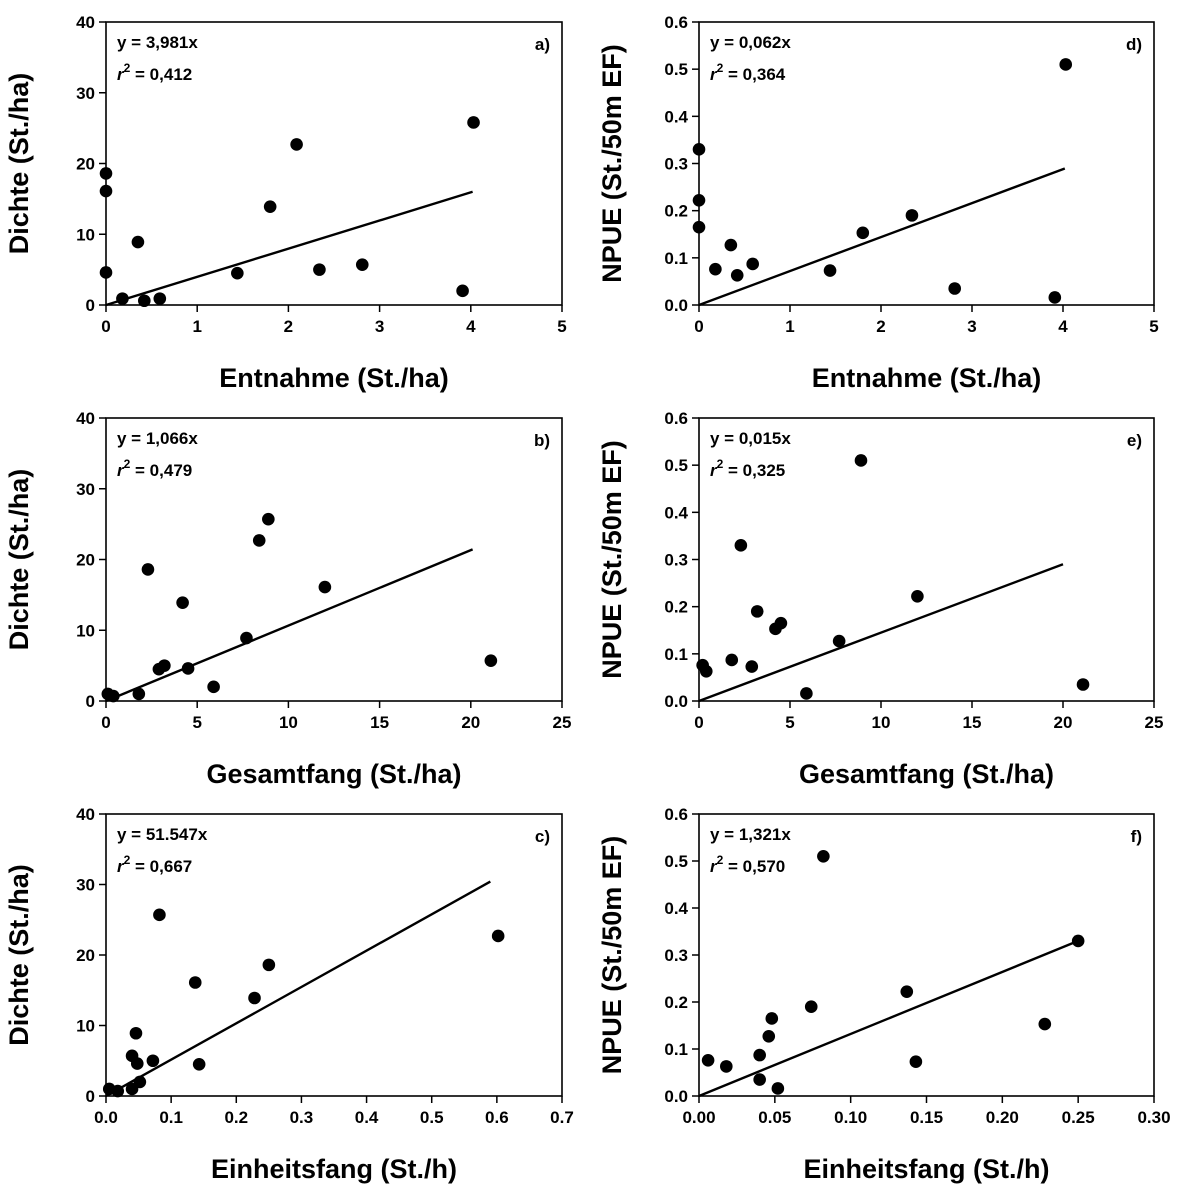 The width and height of the screenshot is (1182, 1185). I want to click on x-axis-title: Gesamtfang (St./ha), so click(333, 774).